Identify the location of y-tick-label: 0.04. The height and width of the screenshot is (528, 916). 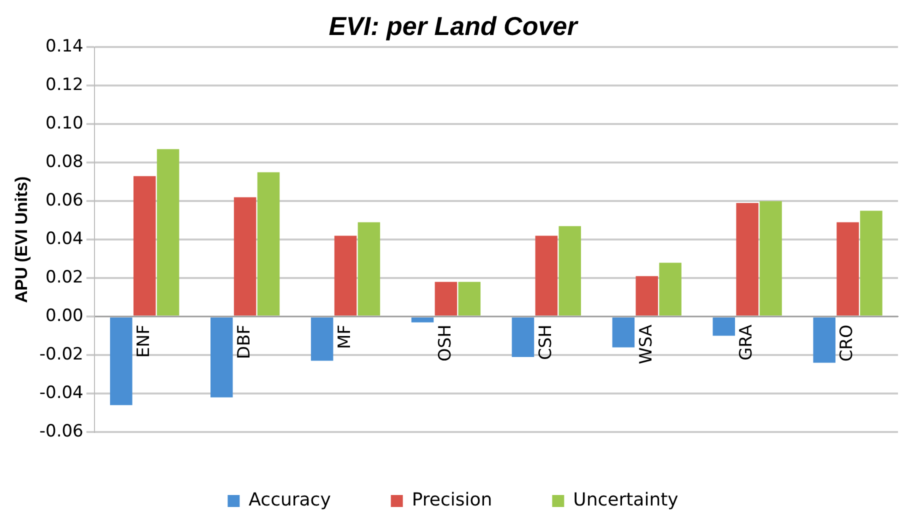
(65, 239).